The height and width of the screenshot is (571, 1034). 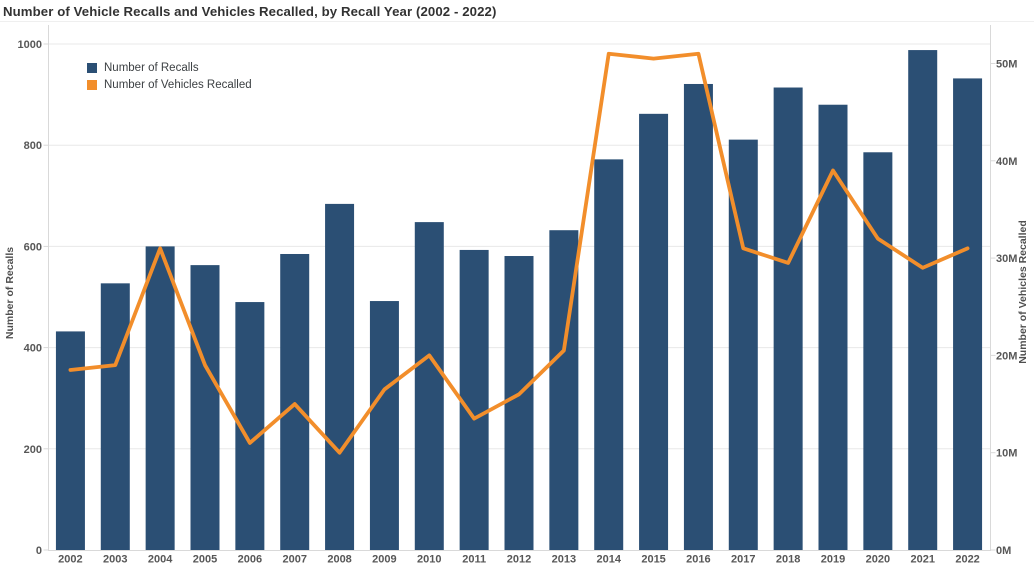 What do you see at coordinates (178, 85) in the screenshot?
I see `legend-label-number-of-vehicles-recalled: Number of Vehicles Recalled` at bounding box center [178, 85].